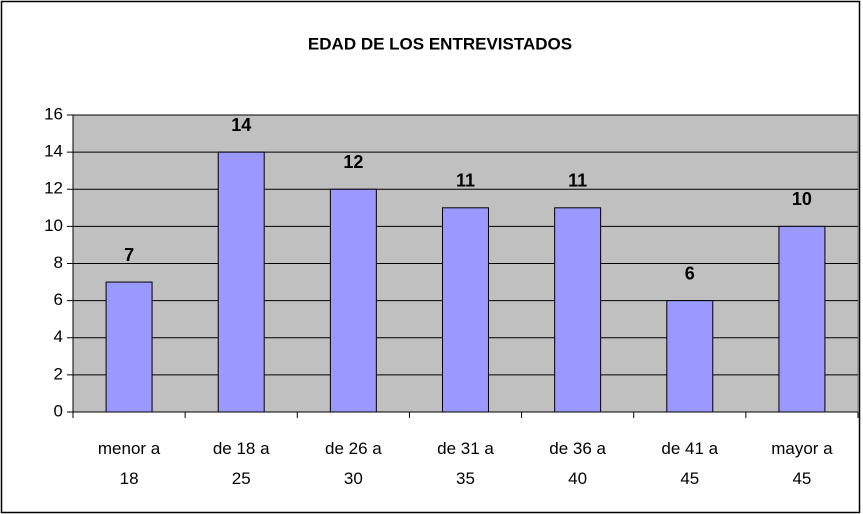  What do you see at coordinates (440, 43) in the screenshot?
I see `chart-title: EDAD DE LOS ENTREVISTADOS` at bounding box center [440, 43].